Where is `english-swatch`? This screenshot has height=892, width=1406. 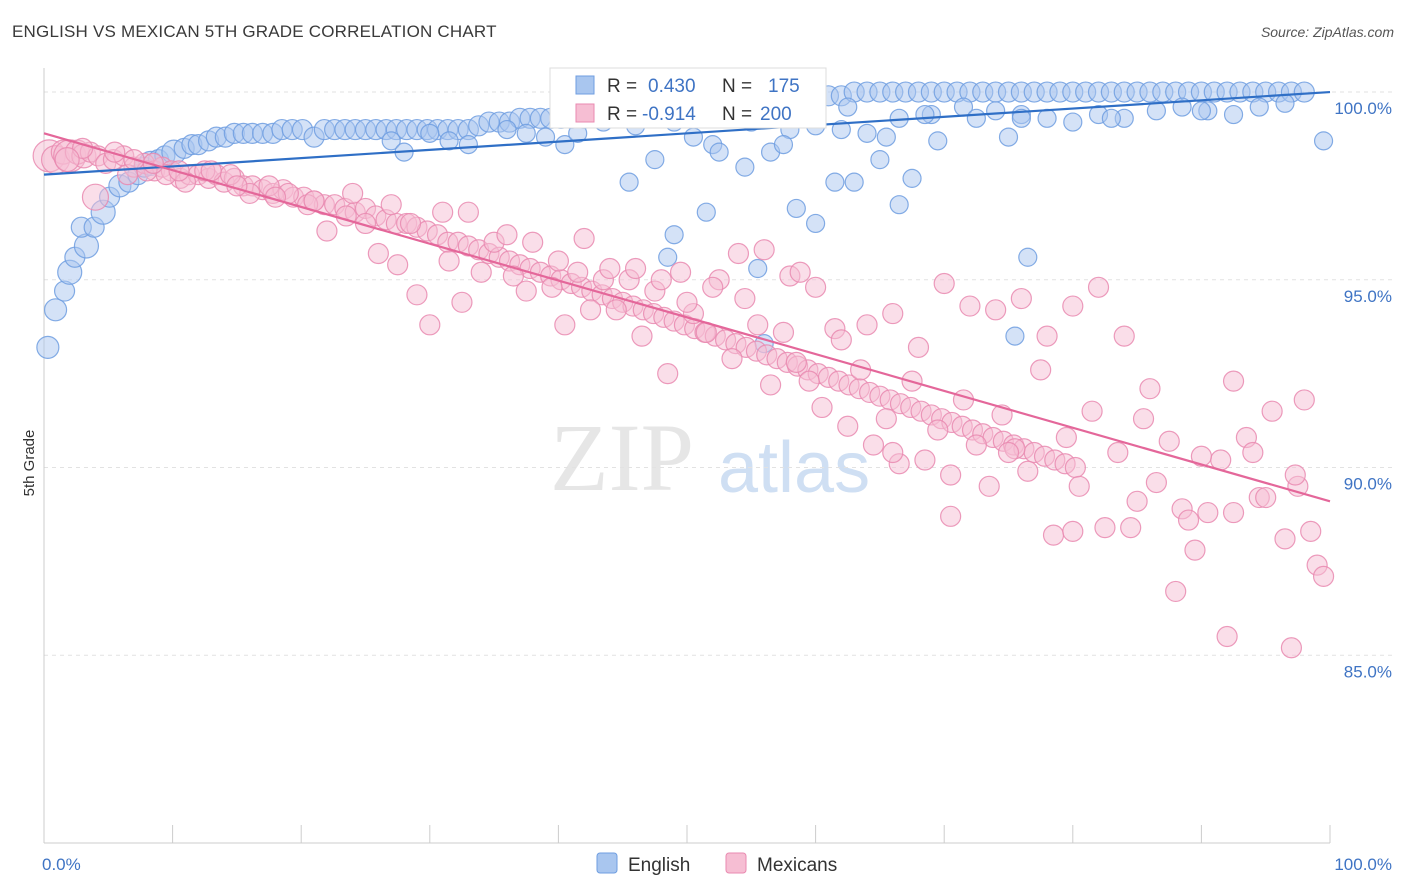 english-swatch is located at coordinates (585, 85).